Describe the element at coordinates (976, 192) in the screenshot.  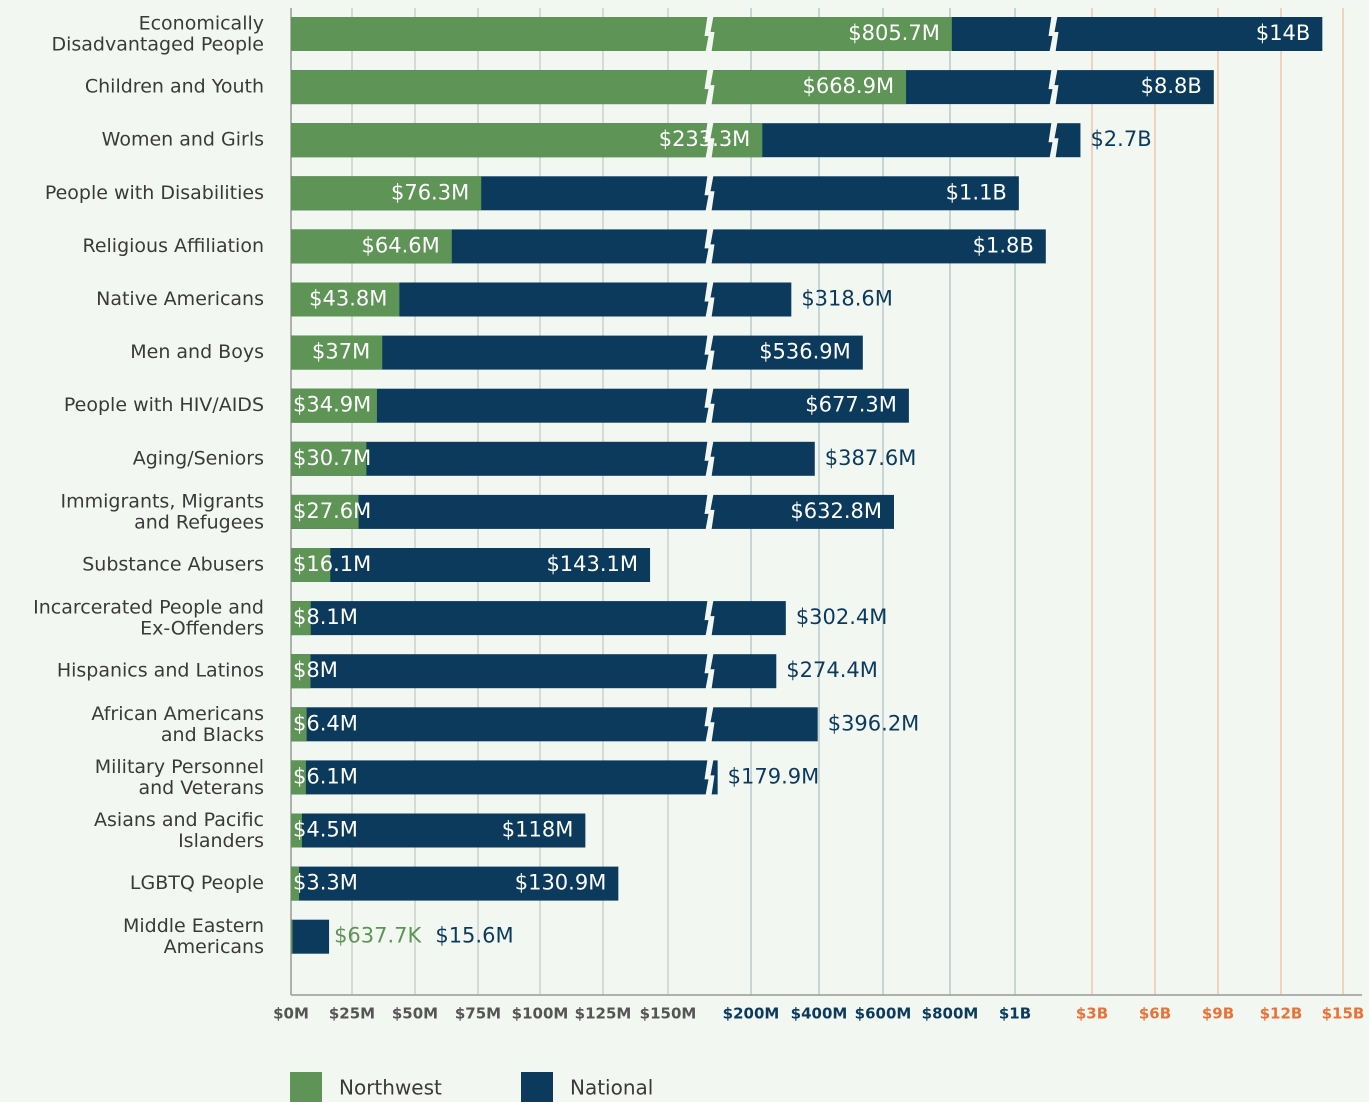
I see `national-value-label: $1.1B` at that location.